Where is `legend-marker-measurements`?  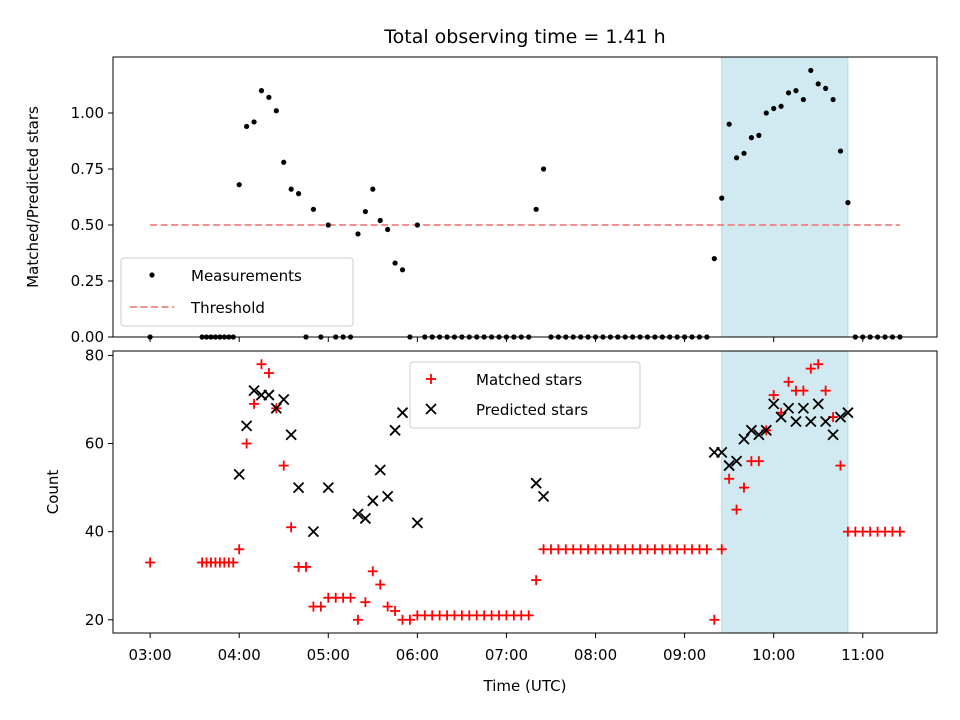
legend-marker-measurements is located at coordinates (152, 275).